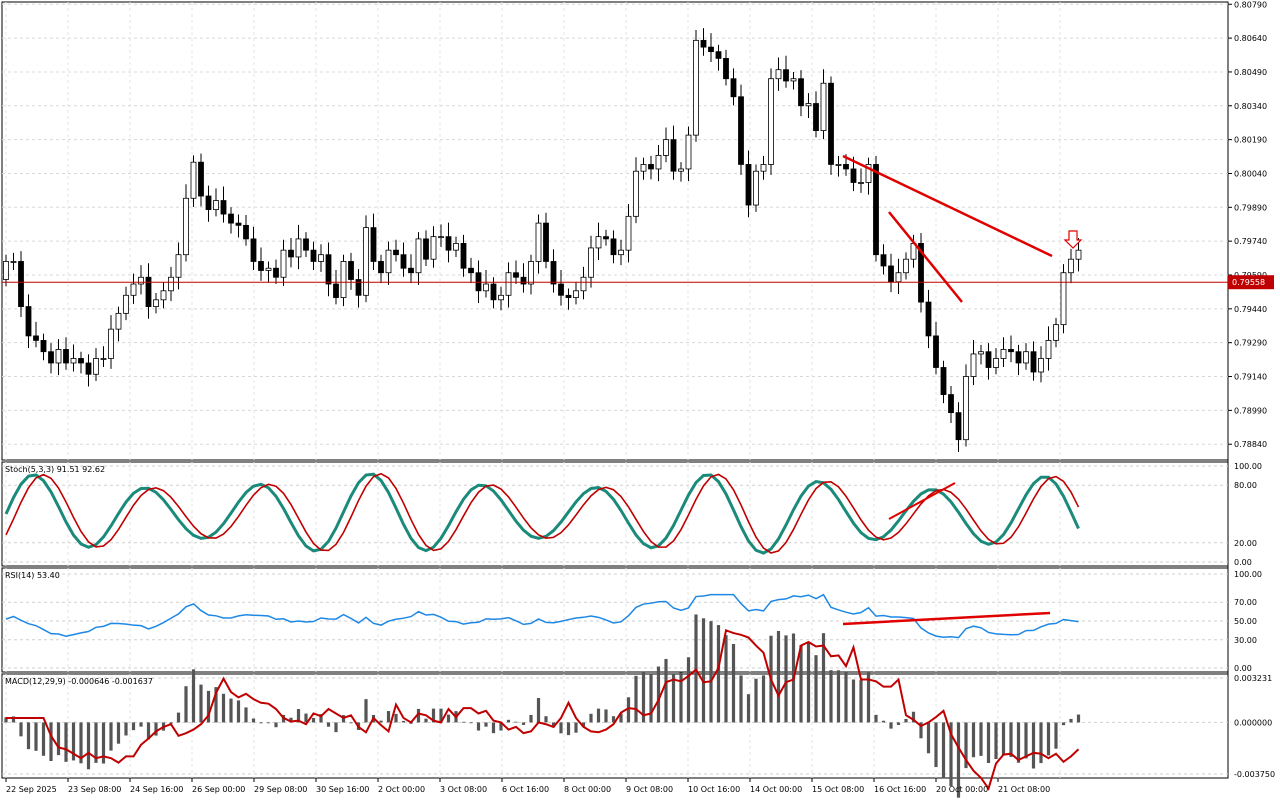  I want to click on macd-pane, so click(615, 726).